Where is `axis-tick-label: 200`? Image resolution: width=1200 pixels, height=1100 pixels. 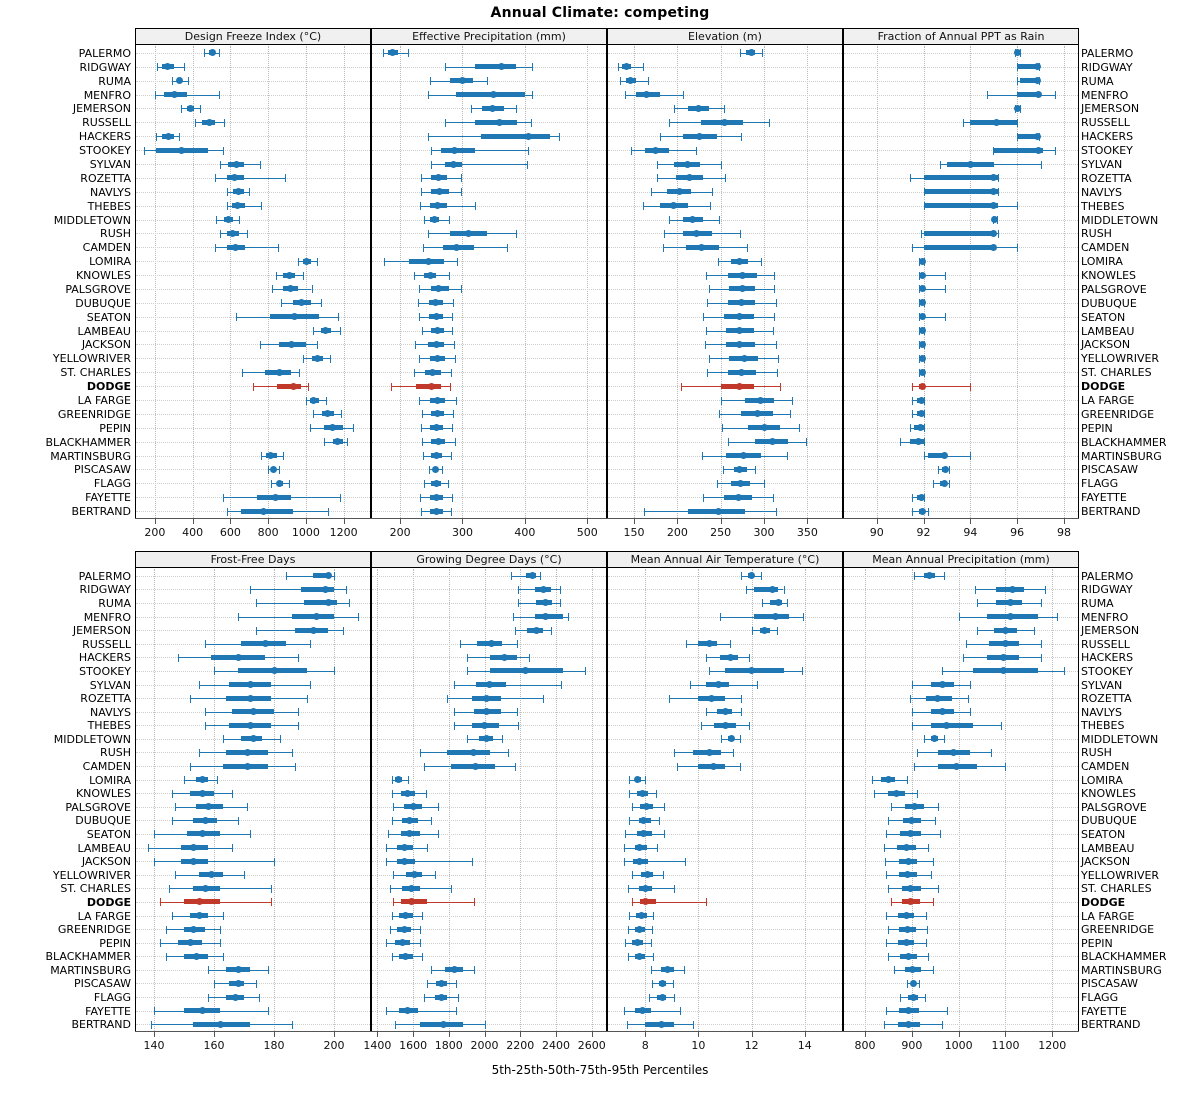 axis-tick-label: 200 is located at coordinates (677, 532).